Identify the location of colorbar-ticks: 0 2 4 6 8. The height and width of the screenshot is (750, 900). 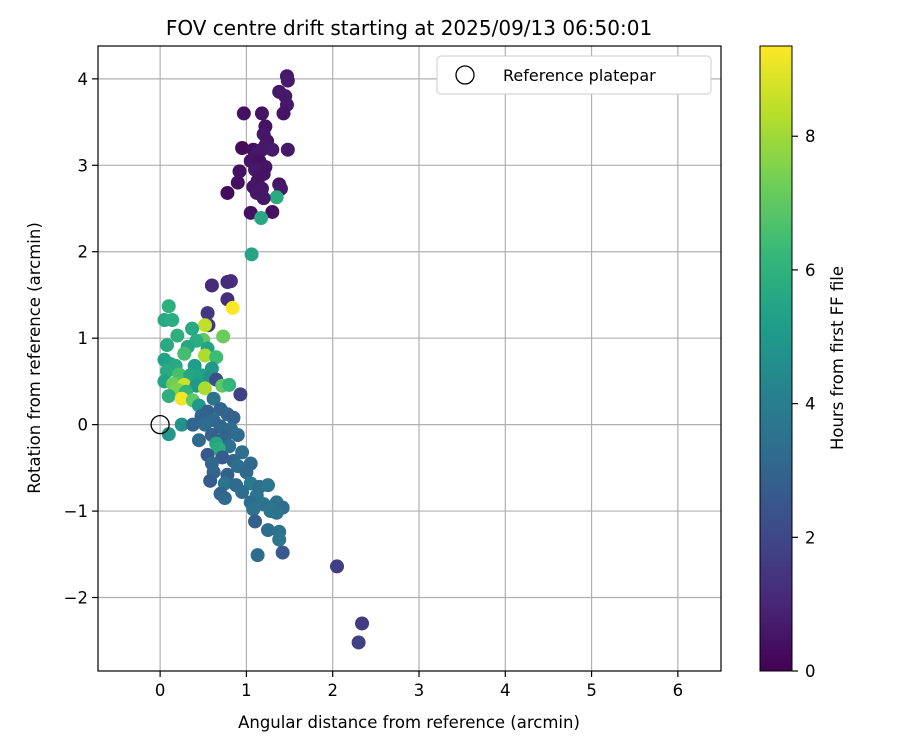
(804, 404).